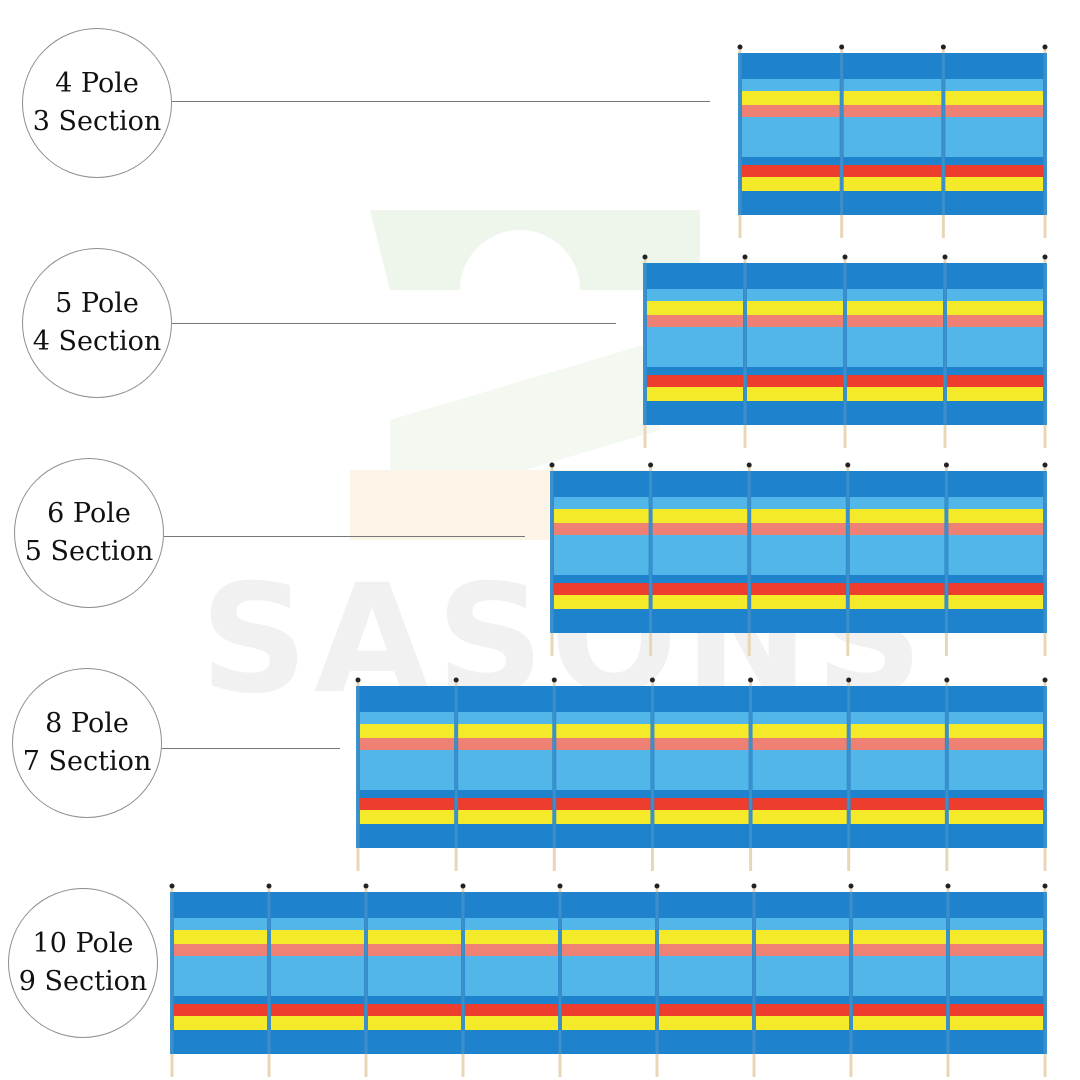  I want to click on variant-label-circle: 8 Pole 7 Section, so click(87, 743).